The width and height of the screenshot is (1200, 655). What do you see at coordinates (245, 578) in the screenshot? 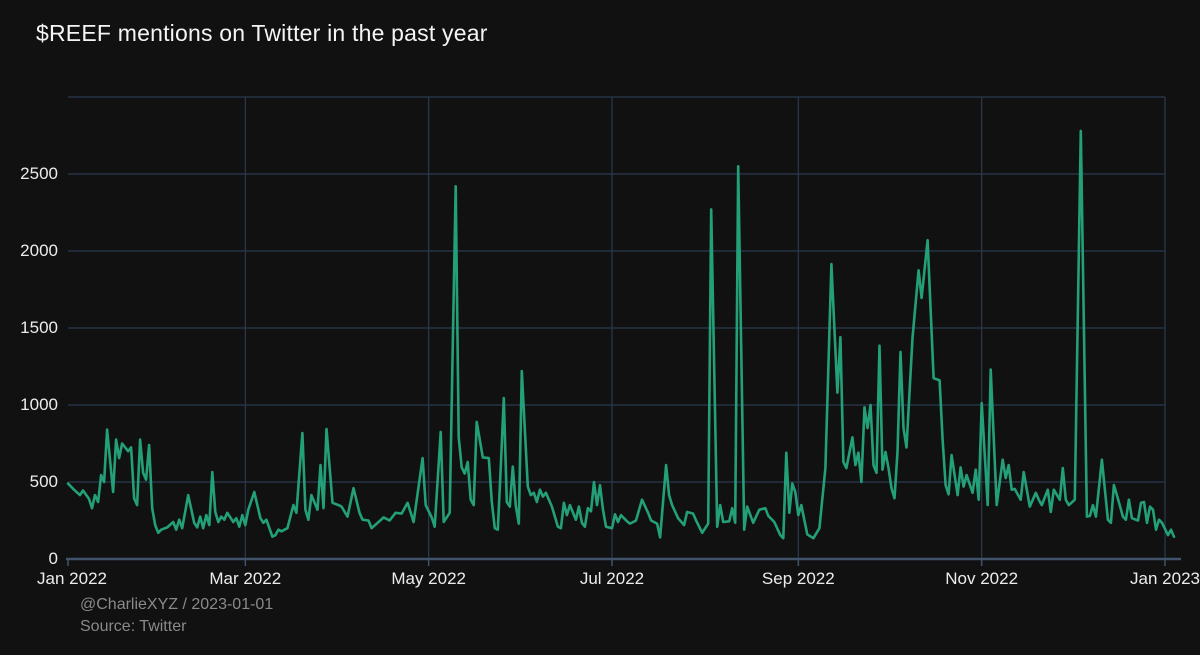
I see `x-tick-label: Mar 2022` at bounding box center [245, 578].